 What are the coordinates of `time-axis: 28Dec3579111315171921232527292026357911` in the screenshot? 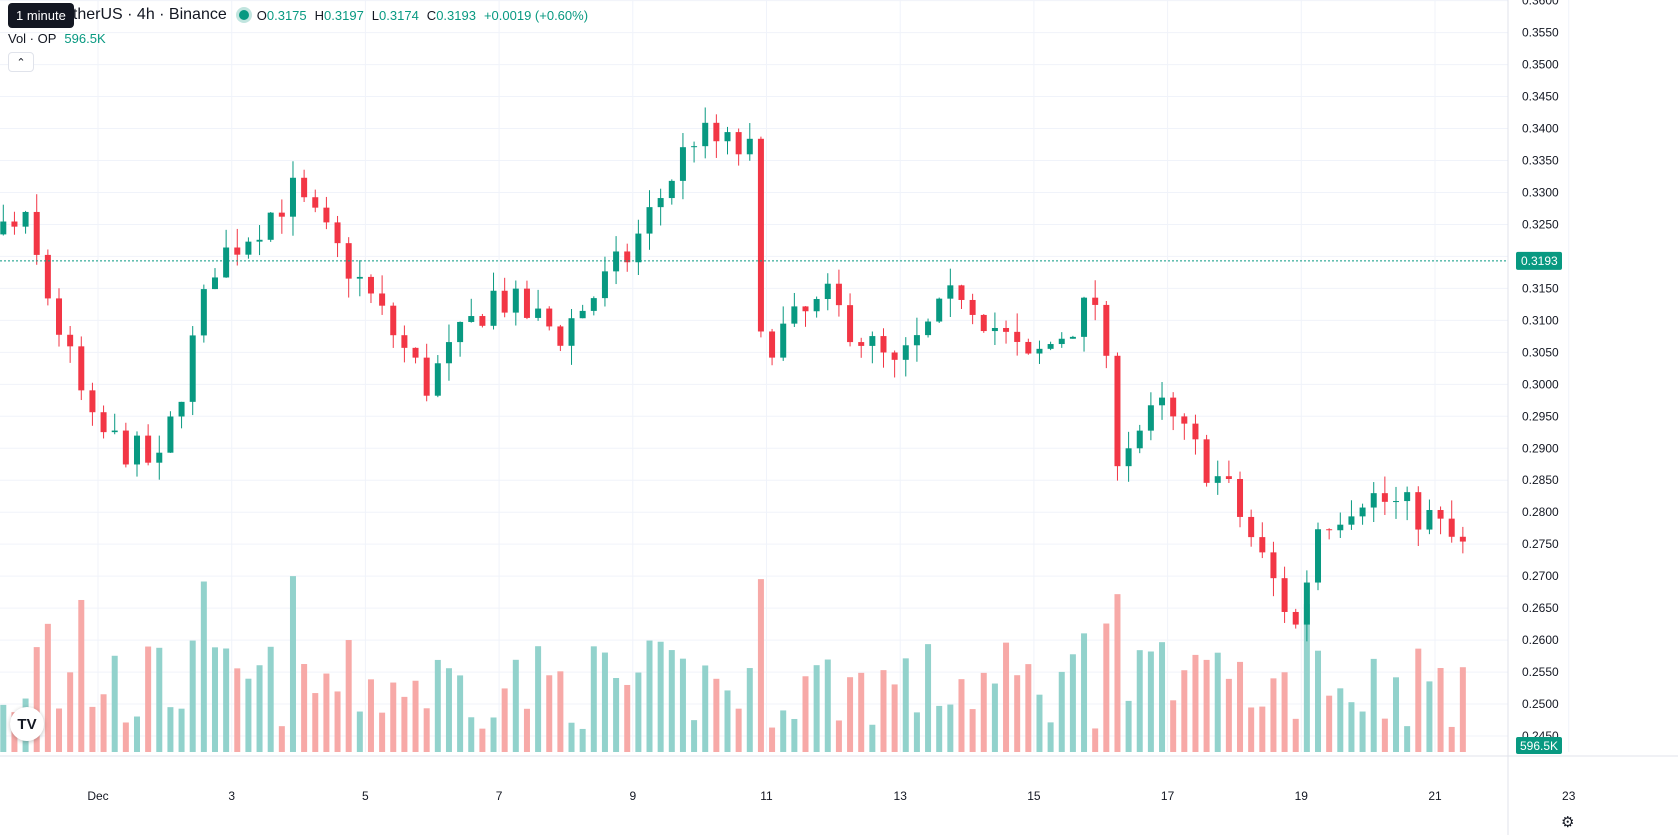 It's located at (839, 779).